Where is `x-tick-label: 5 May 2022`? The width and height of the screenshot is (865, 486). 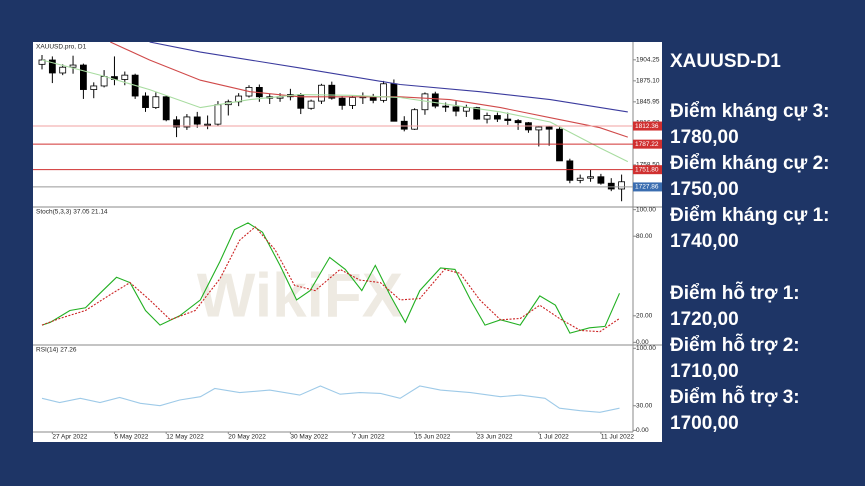 x-tick-label: 5 May 2022 is located at coordinates (131, 437).